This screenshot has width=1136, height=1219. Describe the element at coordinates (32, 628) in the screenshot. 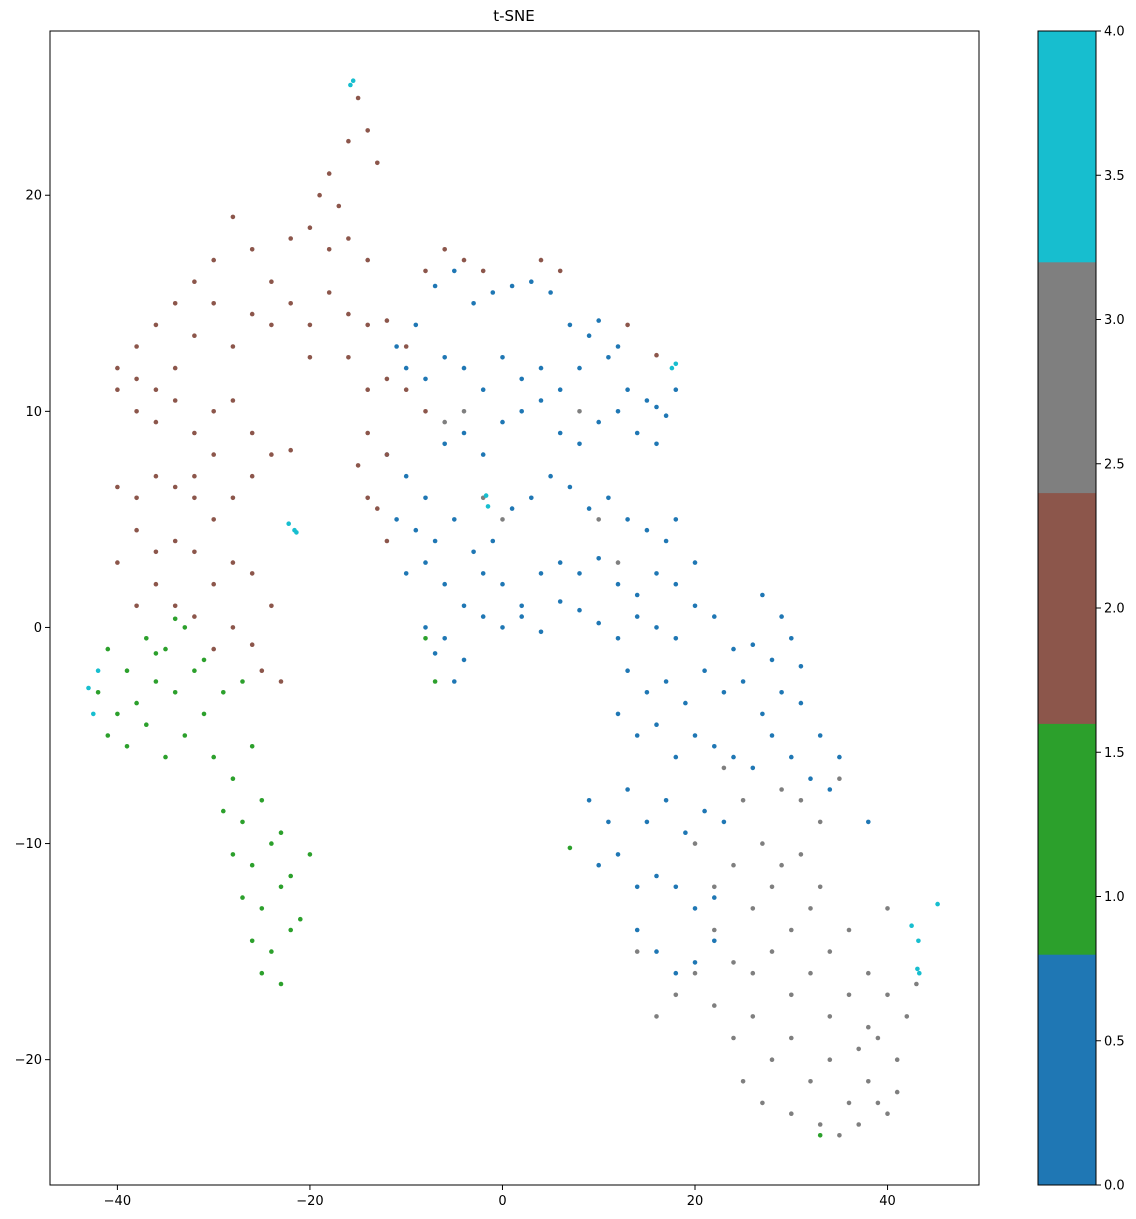

I see `y-axis: −20 −10 0 10 20` at that location.